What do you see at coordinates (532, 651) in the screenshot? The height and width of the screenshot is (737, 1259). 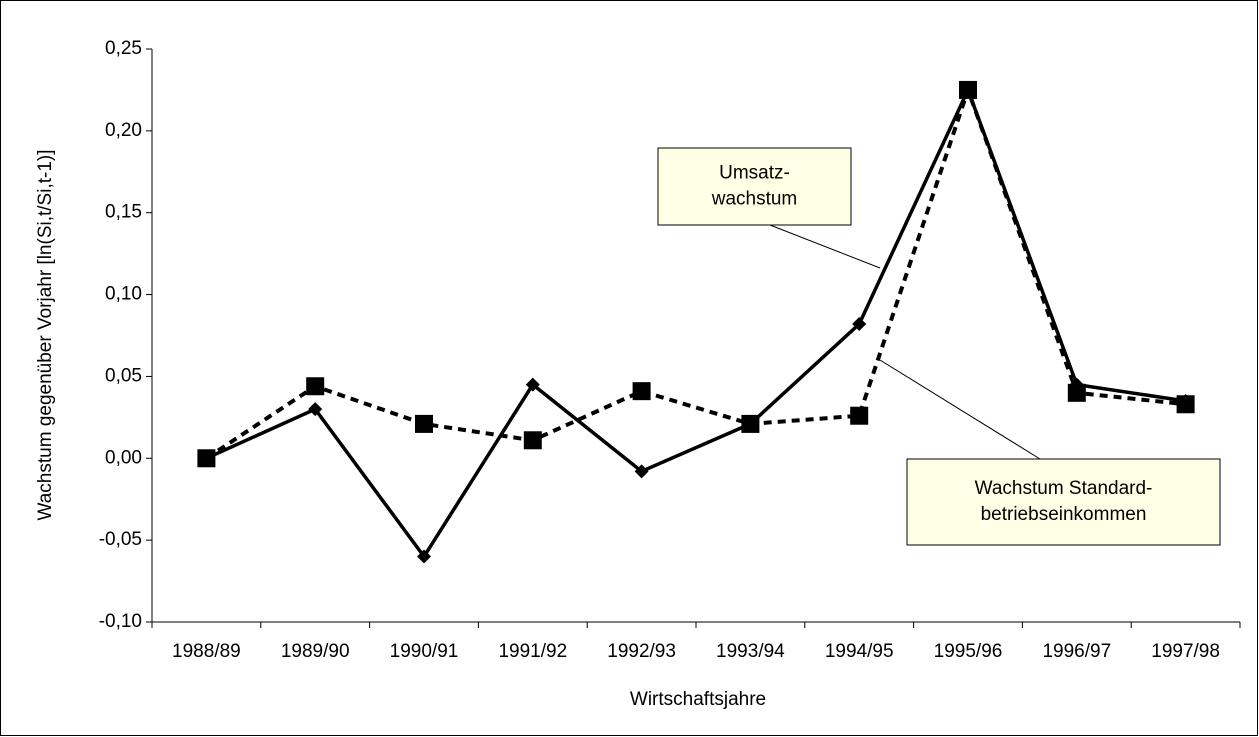 I see `x-tick-label: 1991/92` at bounding box center [532, 651].